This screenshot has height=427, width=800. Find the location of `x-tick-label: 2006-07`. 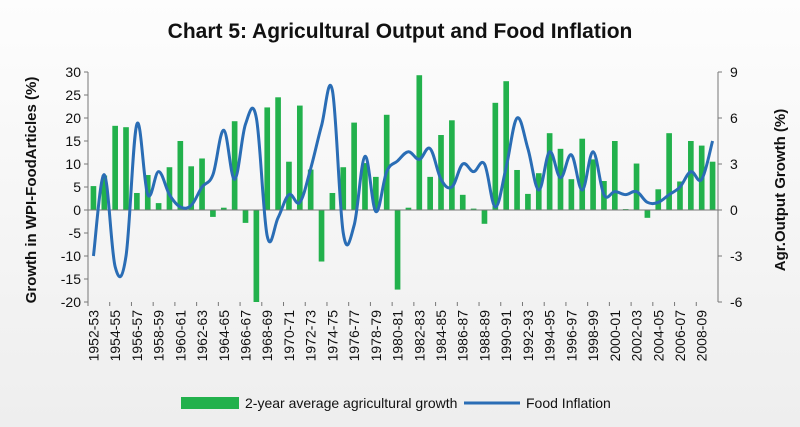

x-tick-label: 2006-07 is located at coordinates (680, 336).